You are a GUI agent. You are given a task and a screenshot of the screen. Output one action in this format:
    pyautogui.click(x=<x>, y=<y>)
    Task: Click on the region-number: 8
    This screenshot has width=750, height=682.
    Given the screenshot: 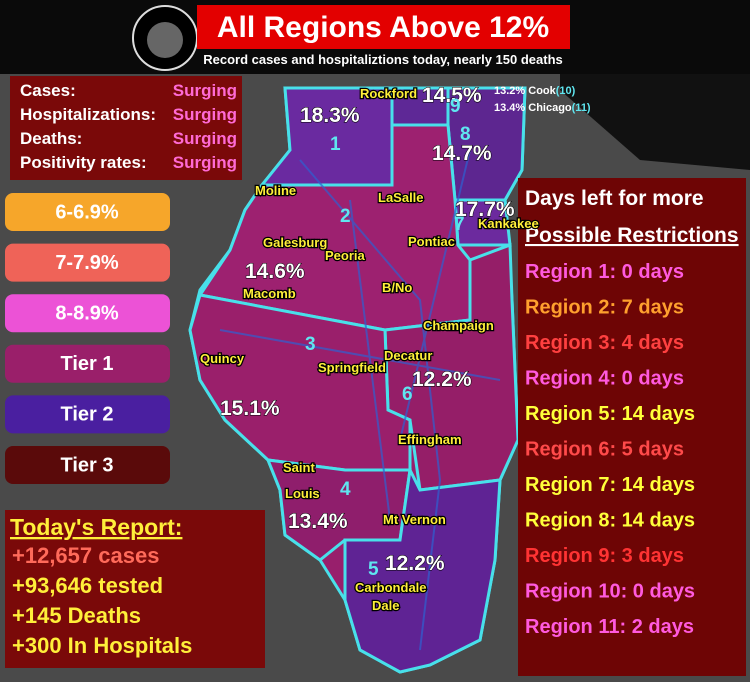 What is the action you would take?
    pyautogui.click(x=465, y=134)
    